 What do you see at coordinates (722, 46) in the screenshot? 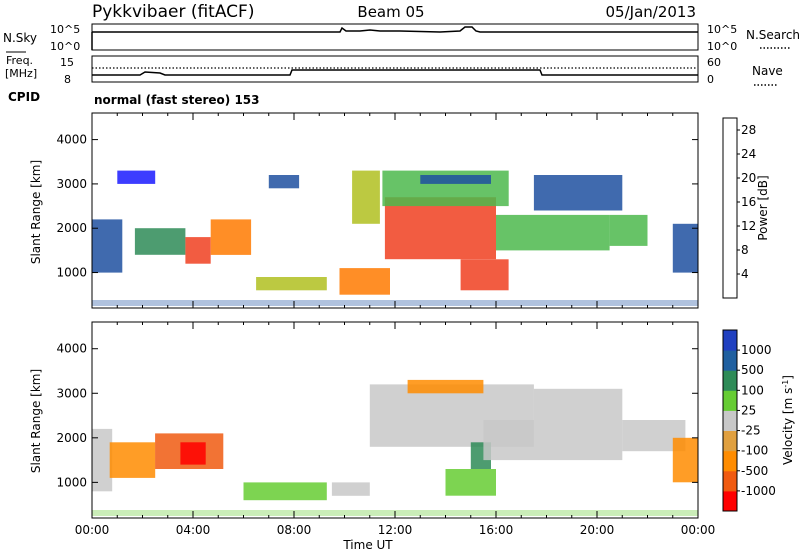
I see `nsearch-tick-bottom: 10^0` at bounding box center [722, 46].